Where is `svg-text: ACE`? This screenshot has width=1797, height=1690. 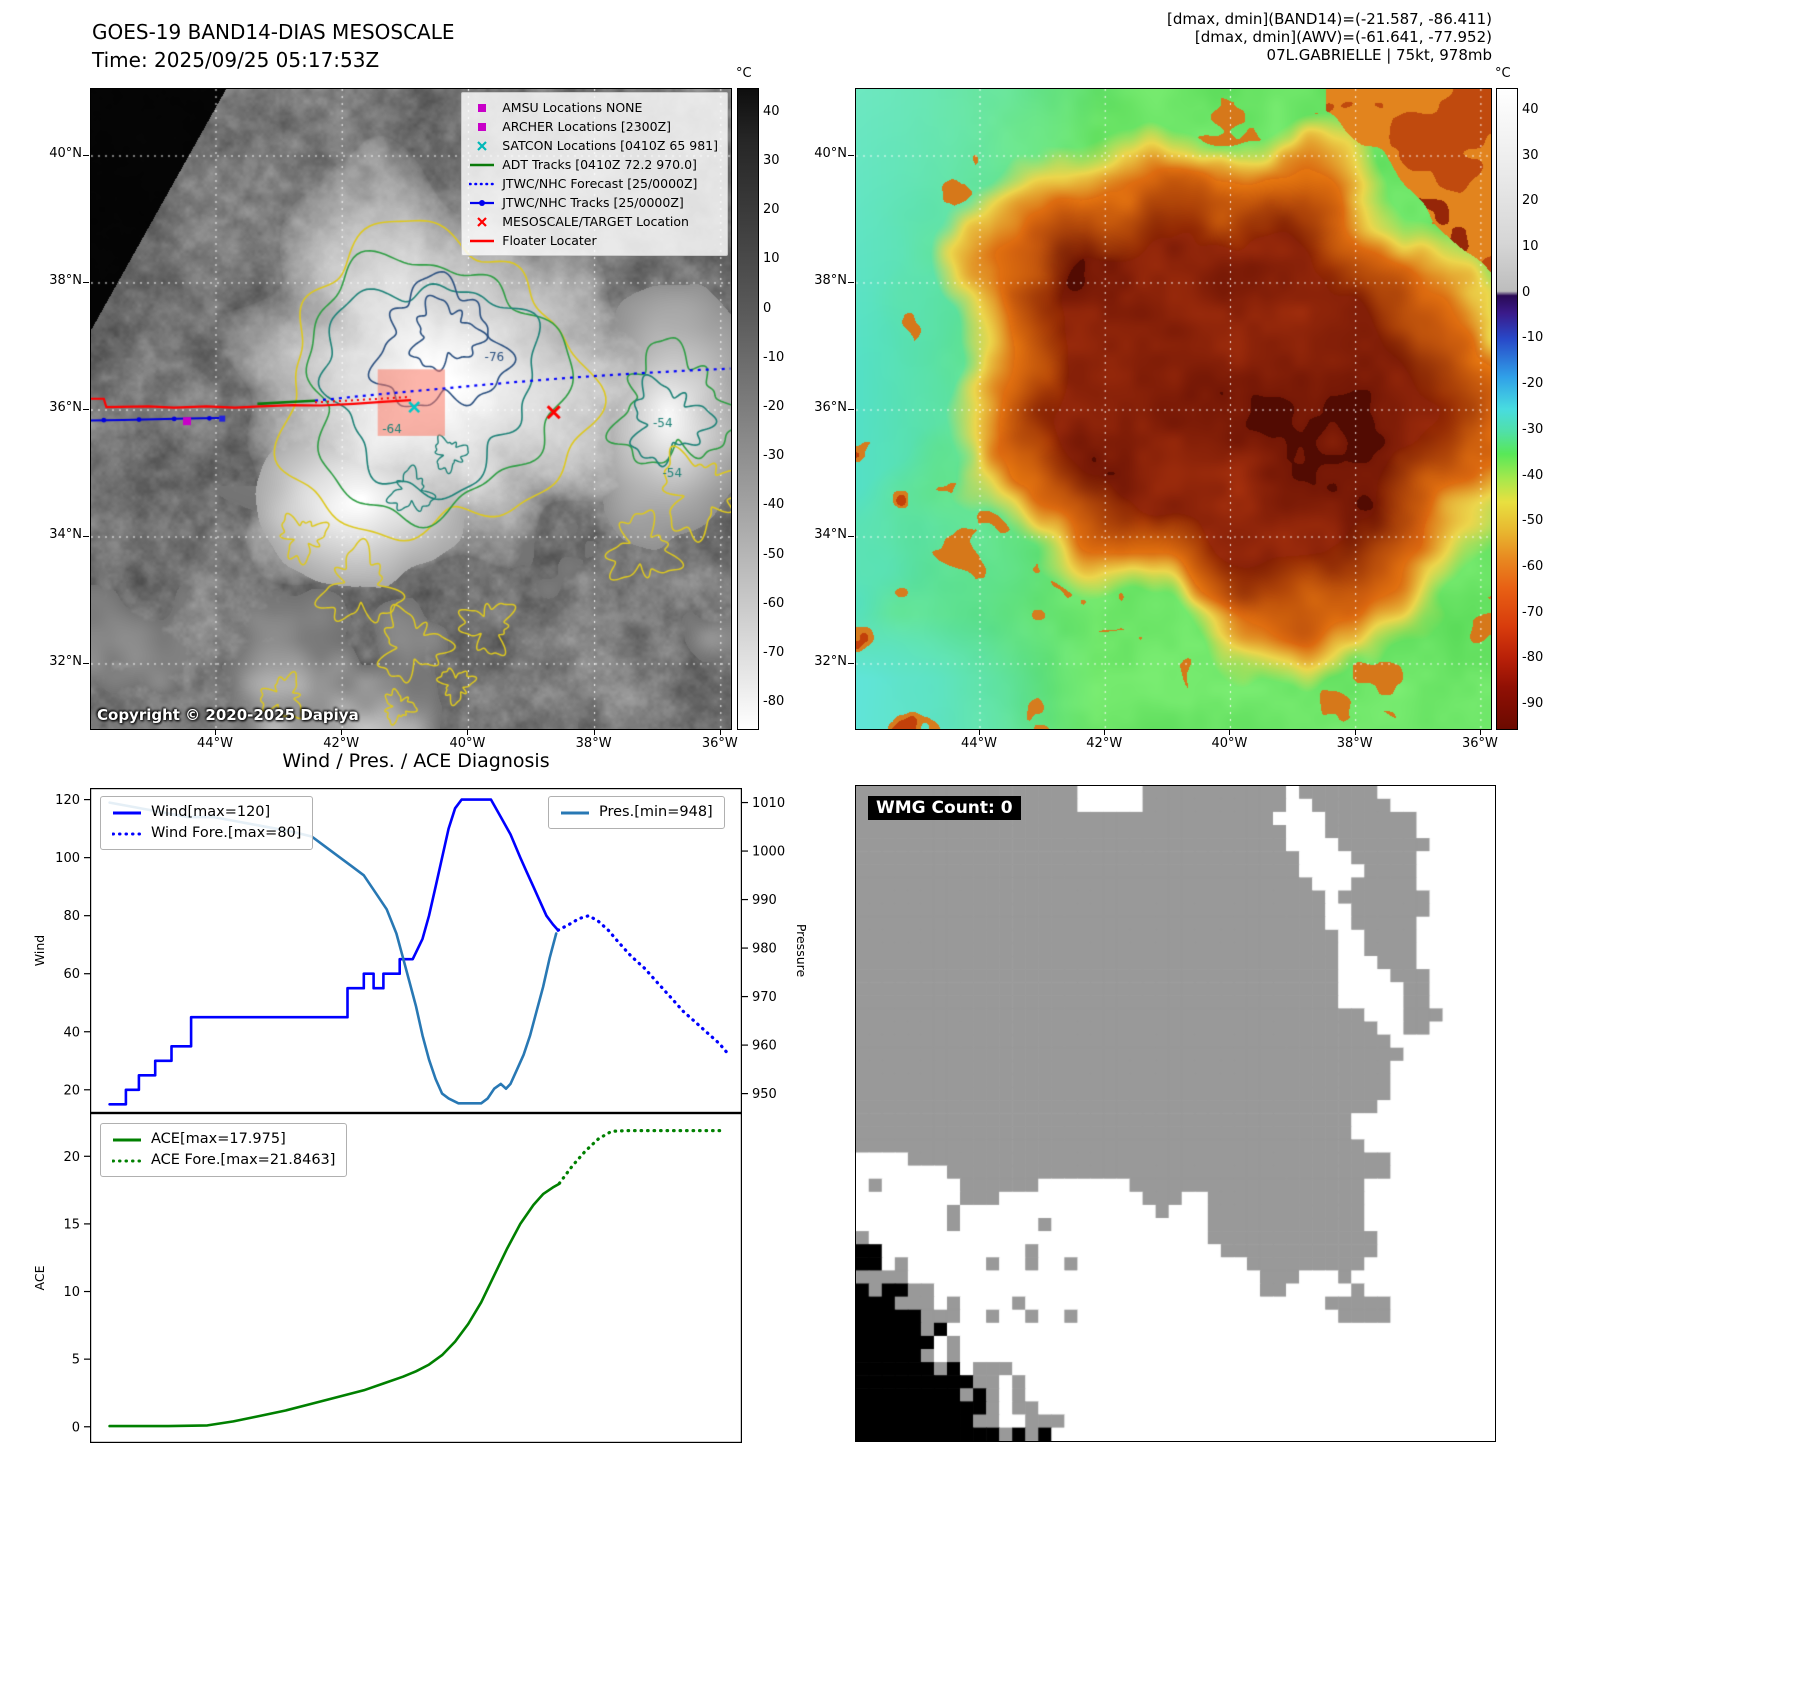 svg-text: ACE is located at coordinates (39, 1277).